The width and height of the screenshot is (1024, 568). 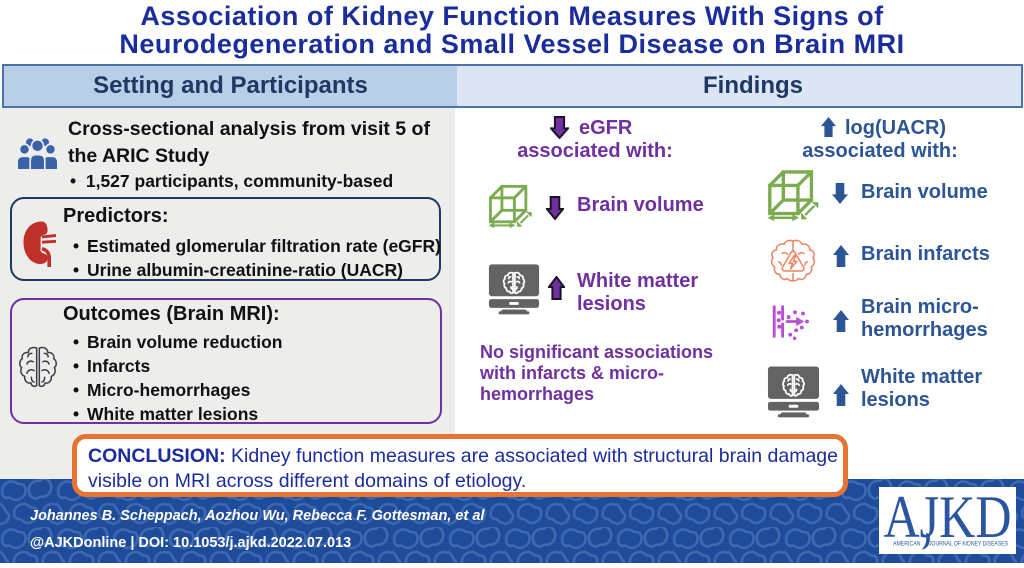 What do you see at coordinates (907, 544) in the screenshot?
I see `svg-text: AMERICAN` at bounding box center [907, 544].